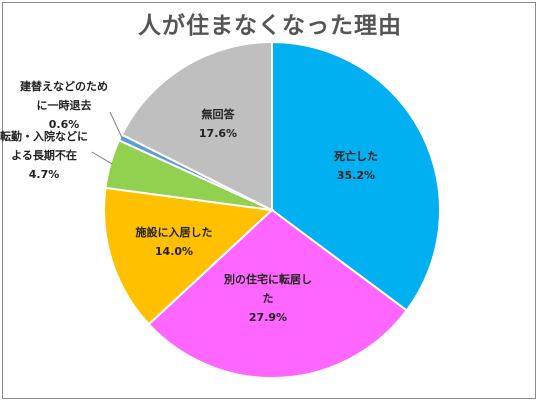  What do you see at coordinates (44, 136) in the screenshot?
I see `slice-category-label: 転勤・入院などに` at bounding box center [44, 136].